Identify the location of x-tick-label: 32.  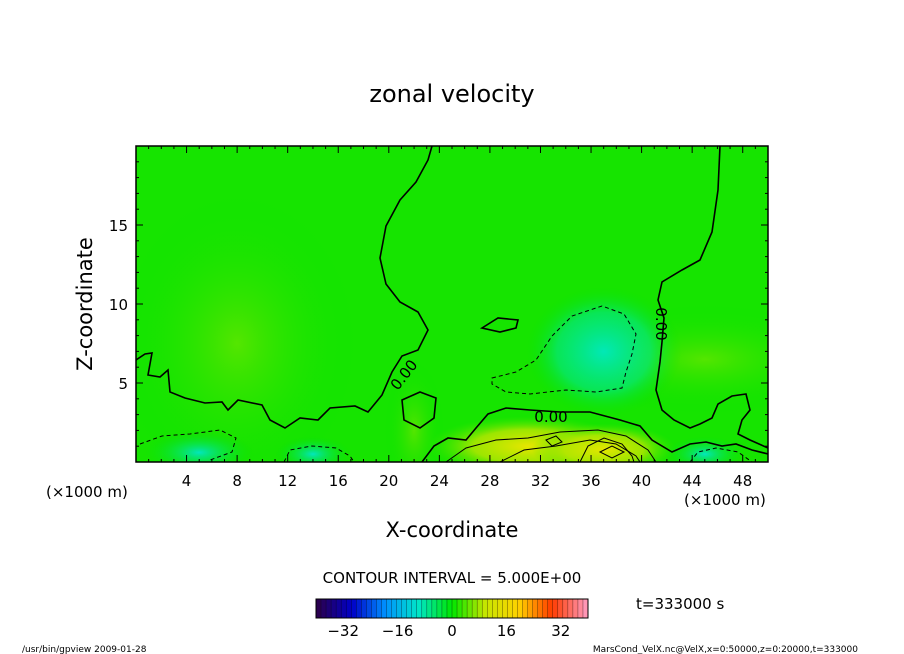
(540, 481).